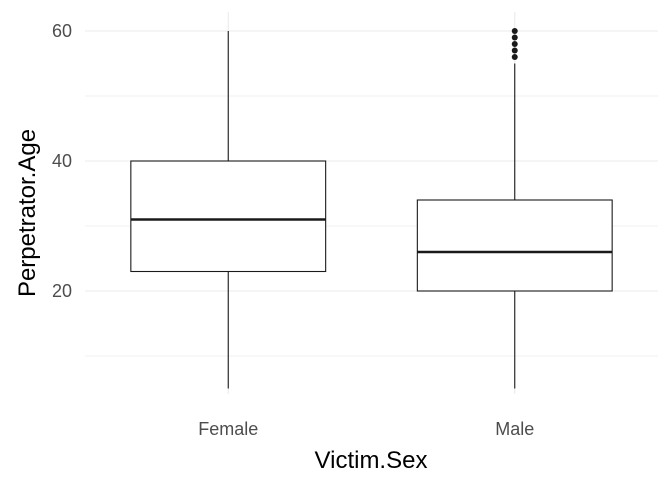  Describe the element at coordinates (514, 429) in the screenshot. I see `x-tick-label: Male` at that location.